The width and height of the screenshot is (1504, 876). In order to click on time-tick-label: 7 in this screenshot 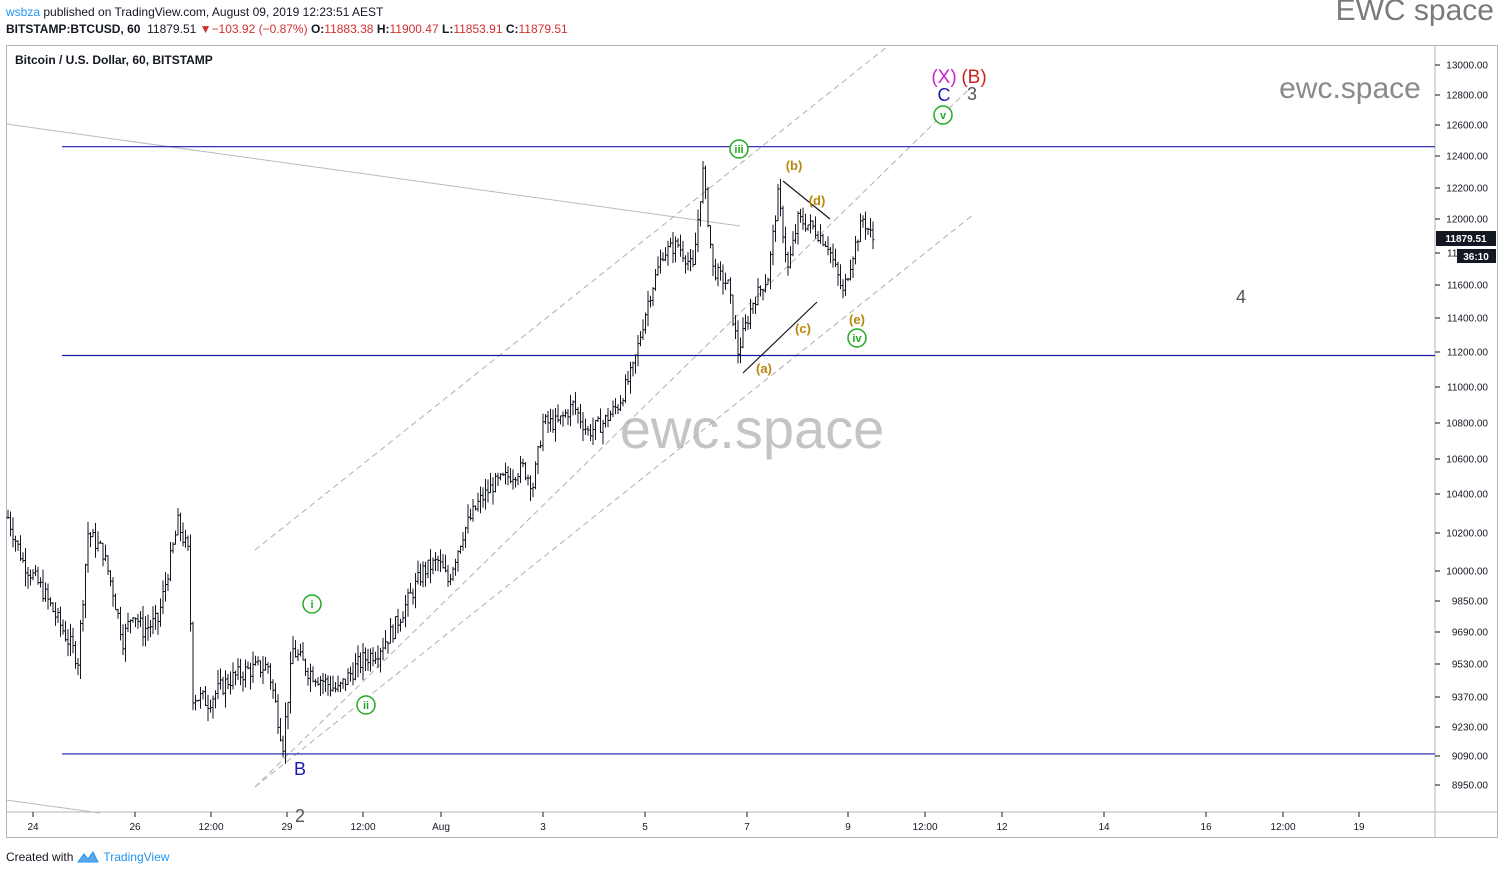, I will do `click(747, 827)`.